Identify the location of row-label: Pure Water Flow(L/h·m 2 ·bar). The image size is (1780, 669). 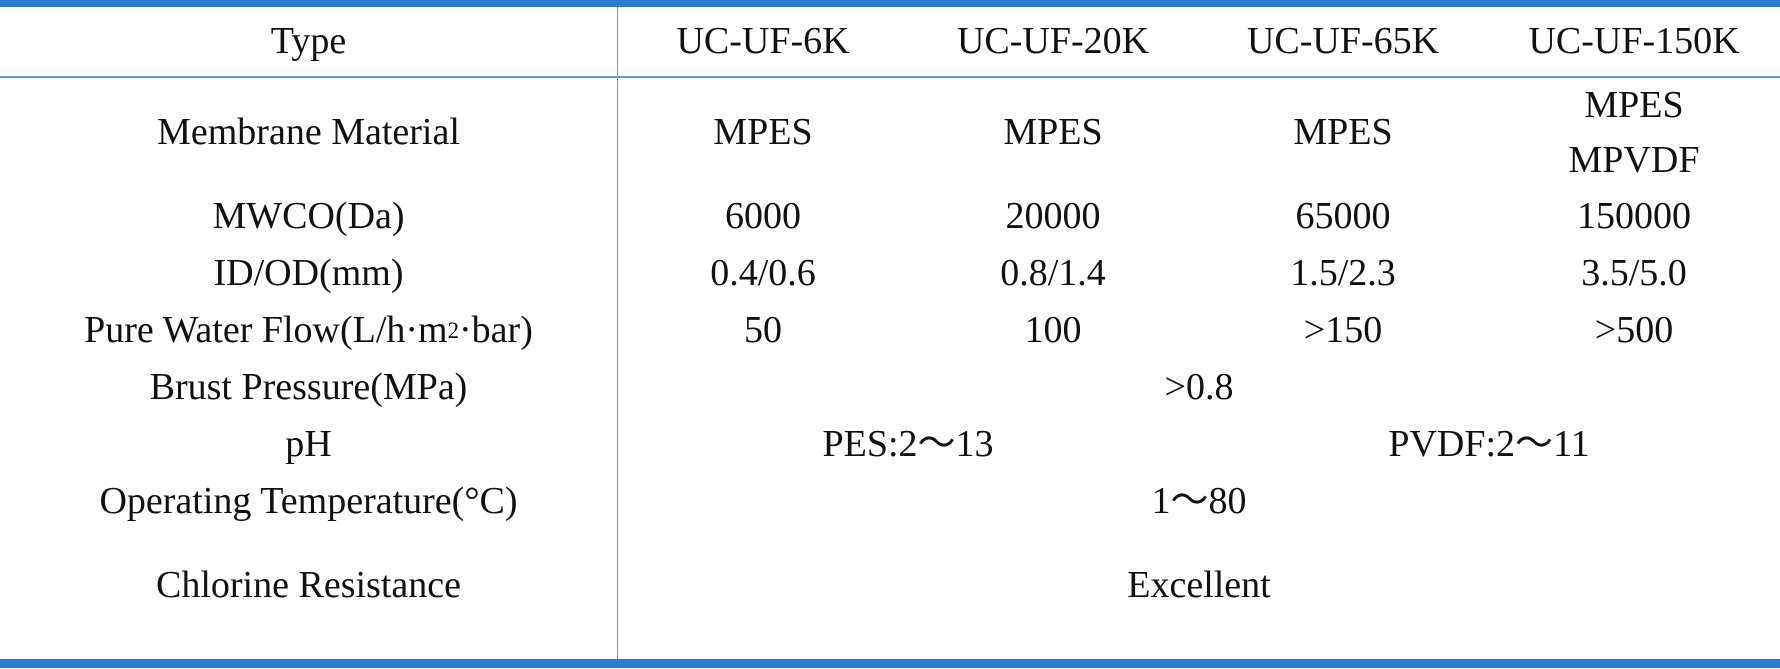
(308, 330).